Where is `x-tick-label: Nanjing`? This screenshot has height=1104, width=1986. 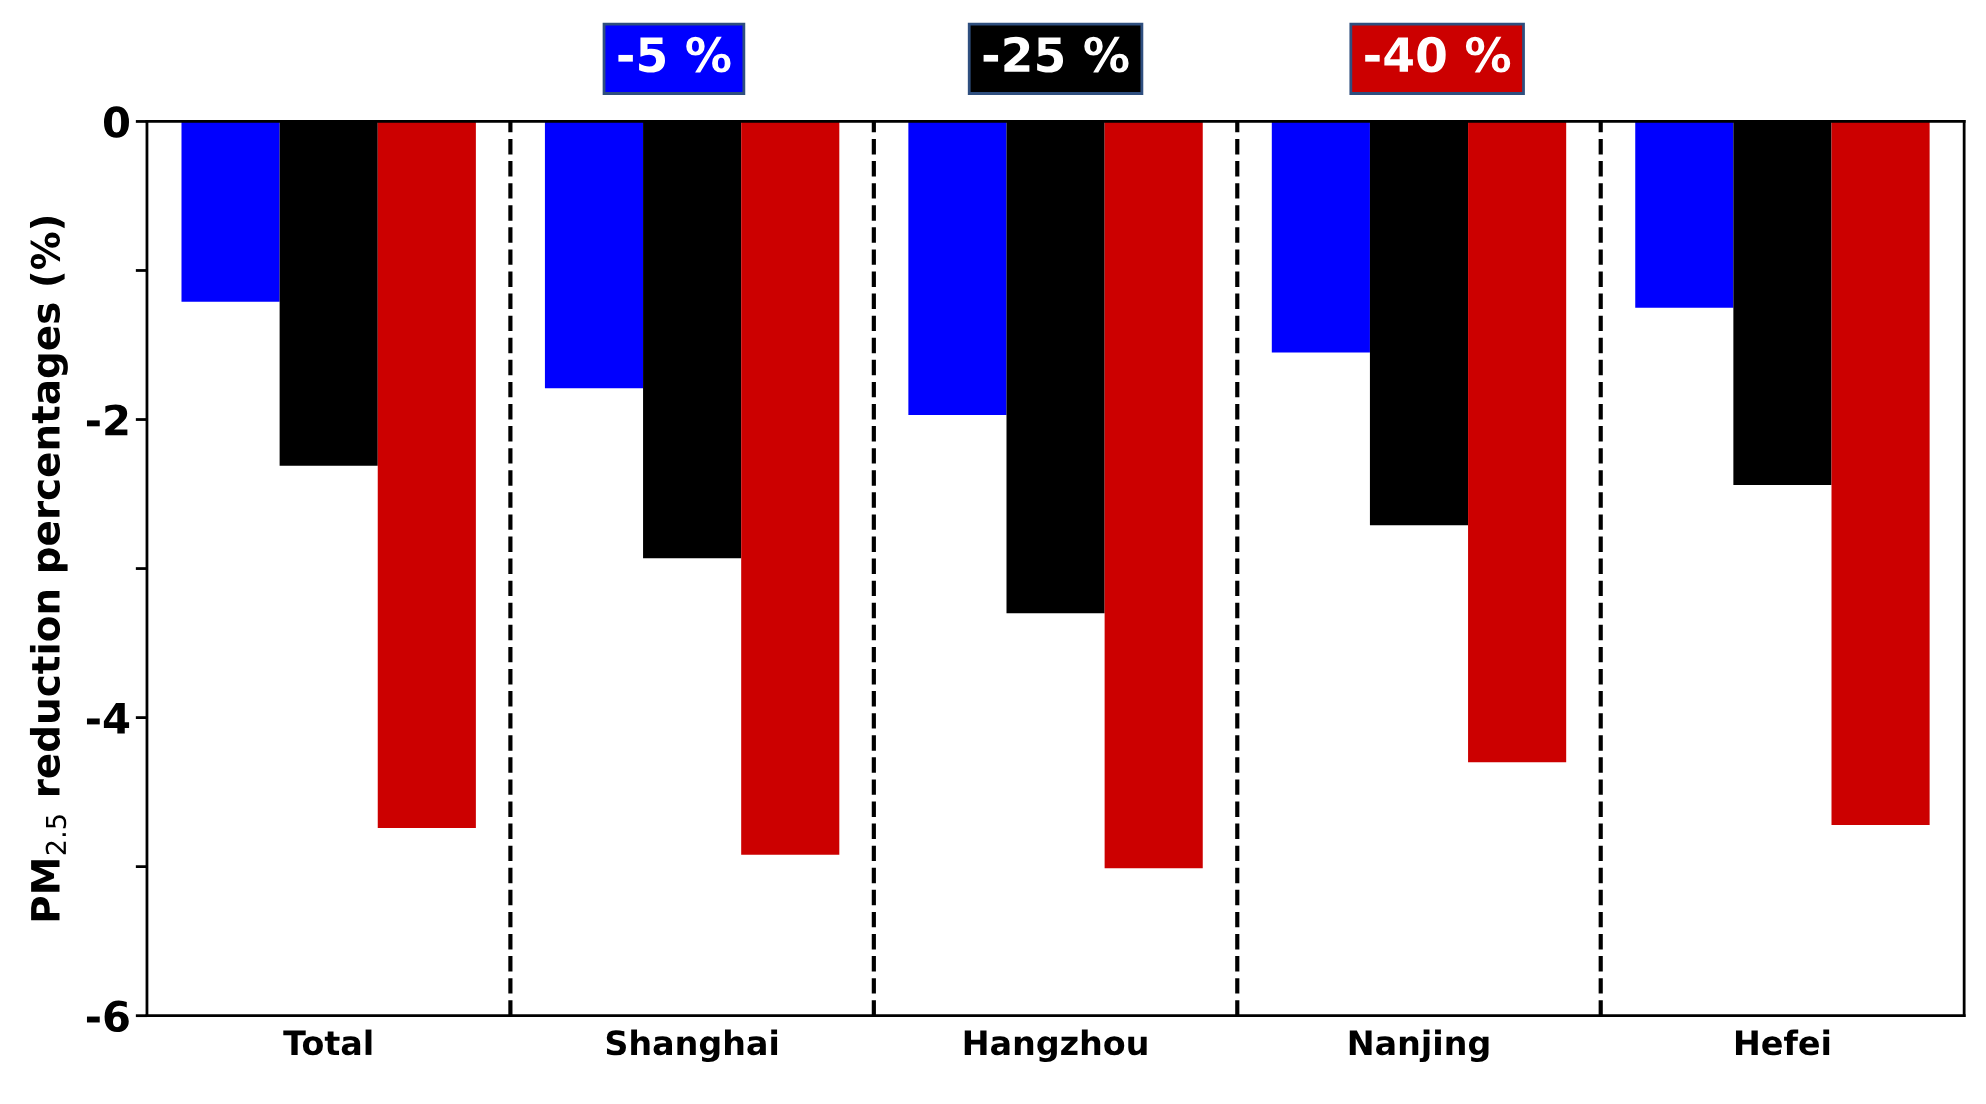
x-tick-label: Nanjing is located at coordinates (1419, 1046).